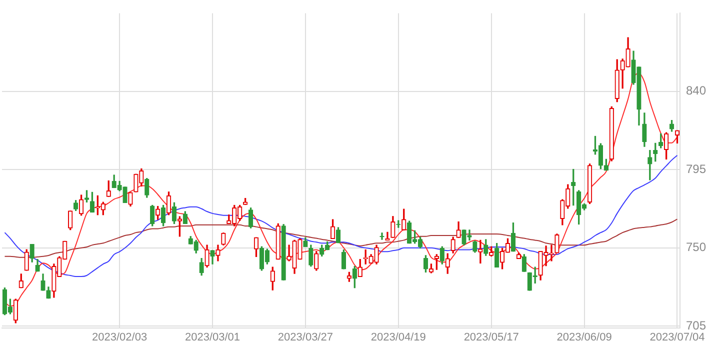 This screenshot has width=720, height=349. What do you see at coordinates (696, 325) in the screenshot?
I see `y-tick-label: 705` at bounding box center [696, 325].